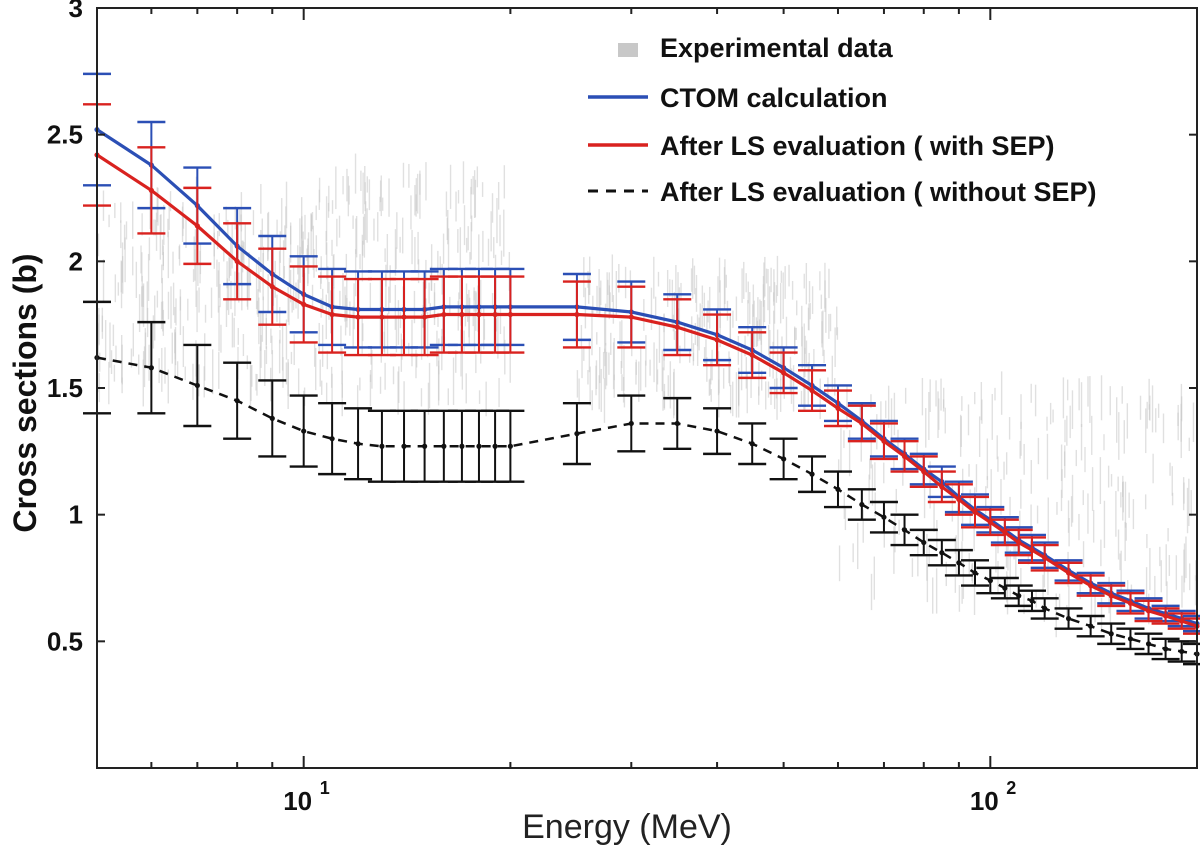 The width and height of the screenshot is (1200, 846). I want to click on legend-label-experimental: Experimental data, so click(777, 48).